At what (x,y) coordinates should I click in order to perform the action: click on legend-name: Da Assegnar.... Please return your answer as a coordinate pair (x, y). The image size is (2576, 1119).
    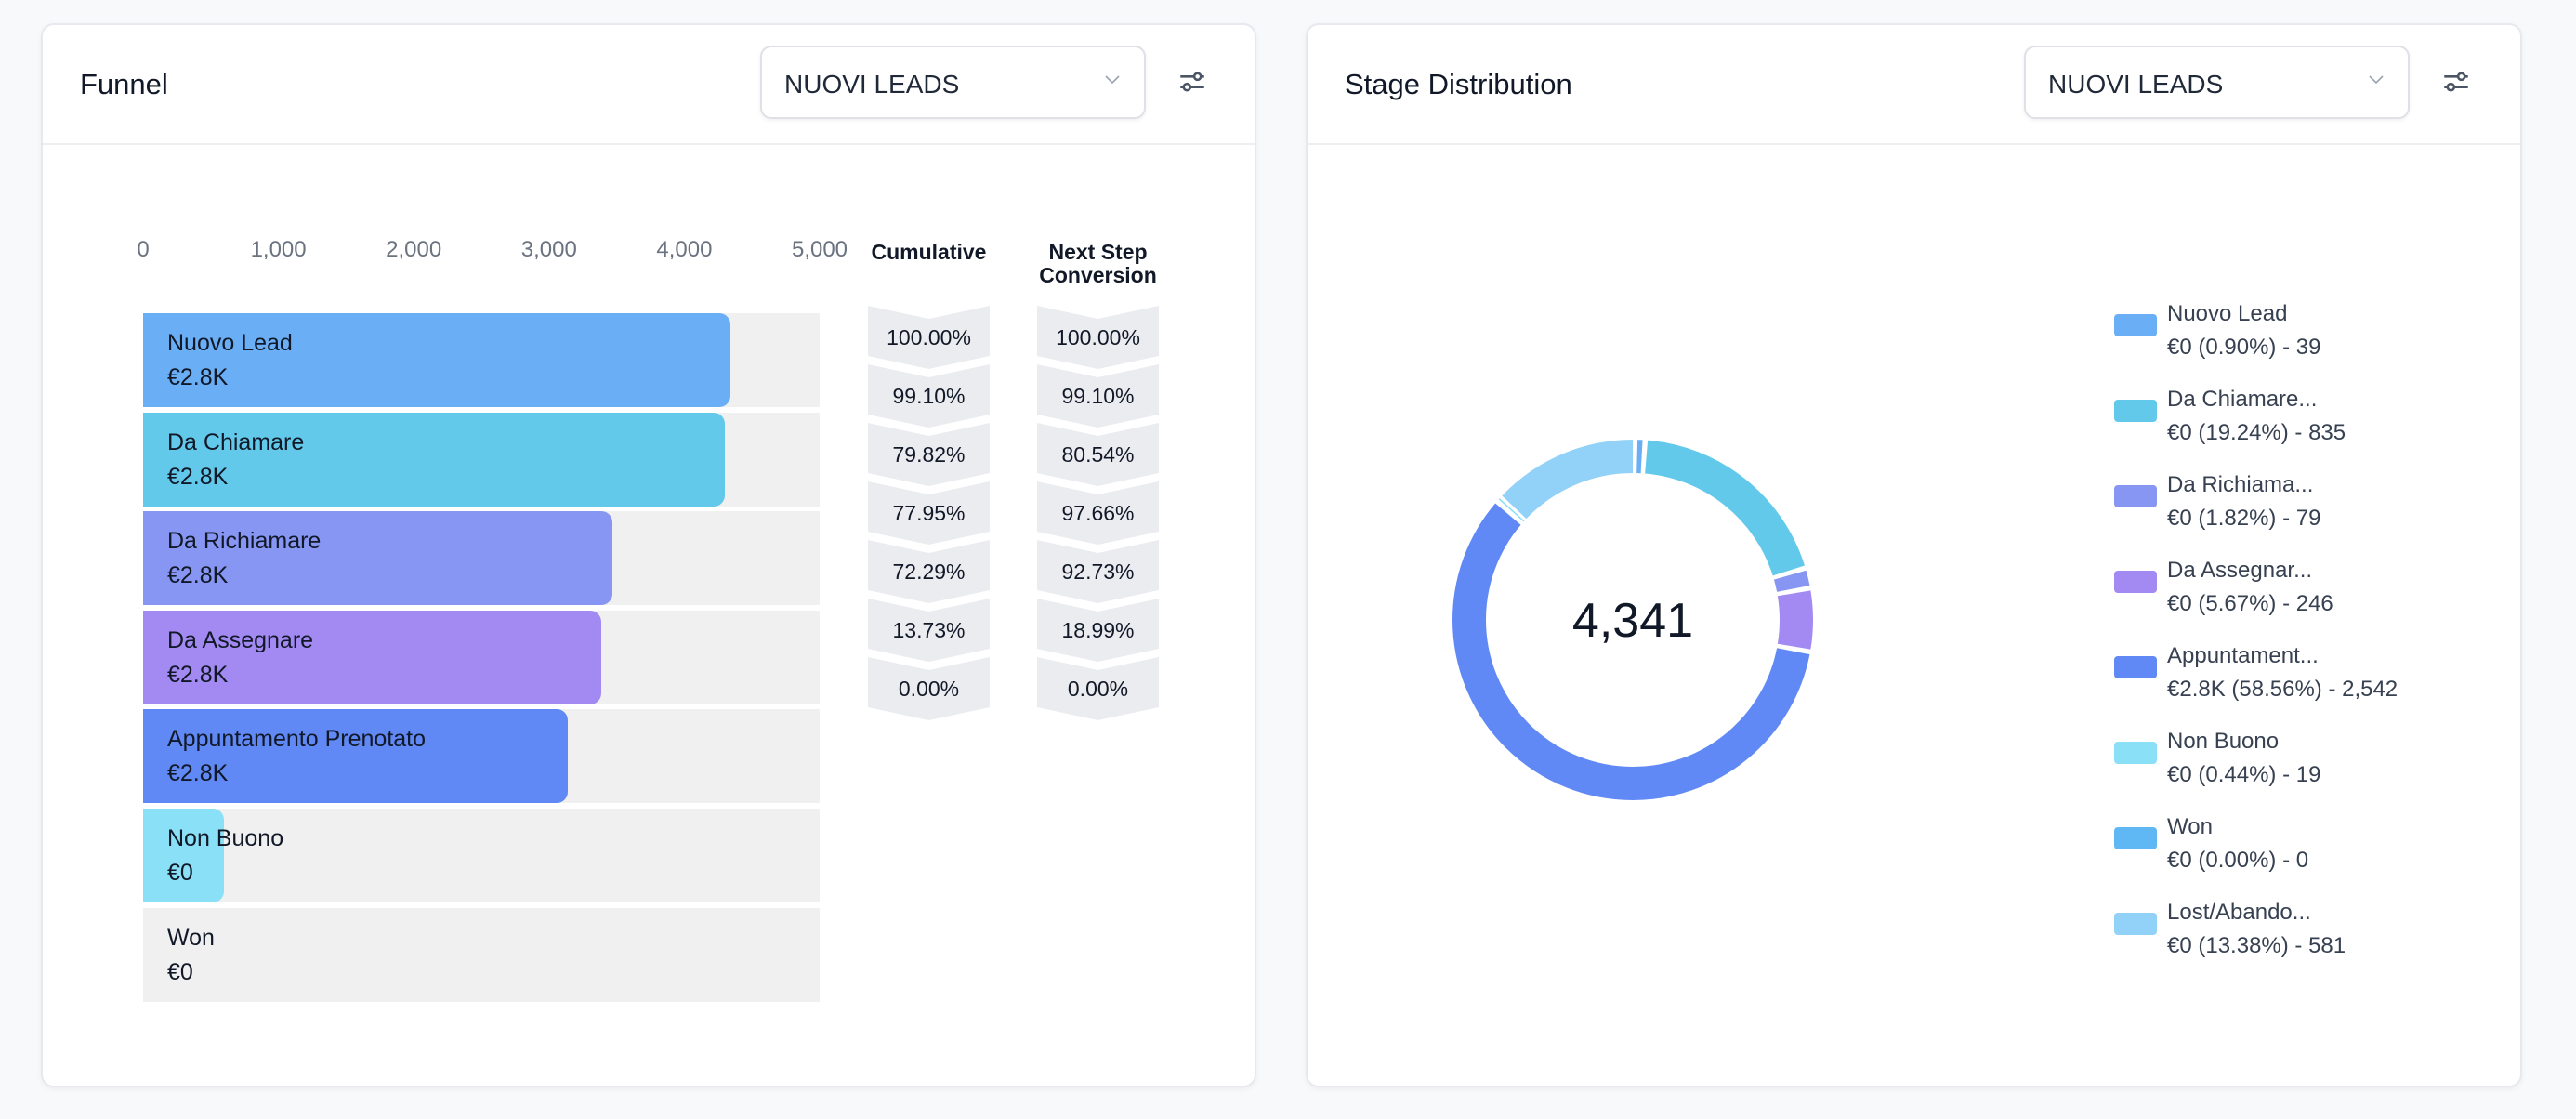
    Looking at the image, I should click on (2240, 570).